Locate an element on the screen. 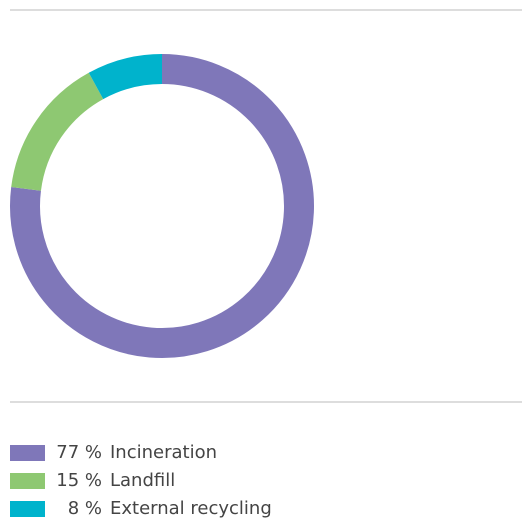  legend-label: Landfill is located at coordinates (142, 480).